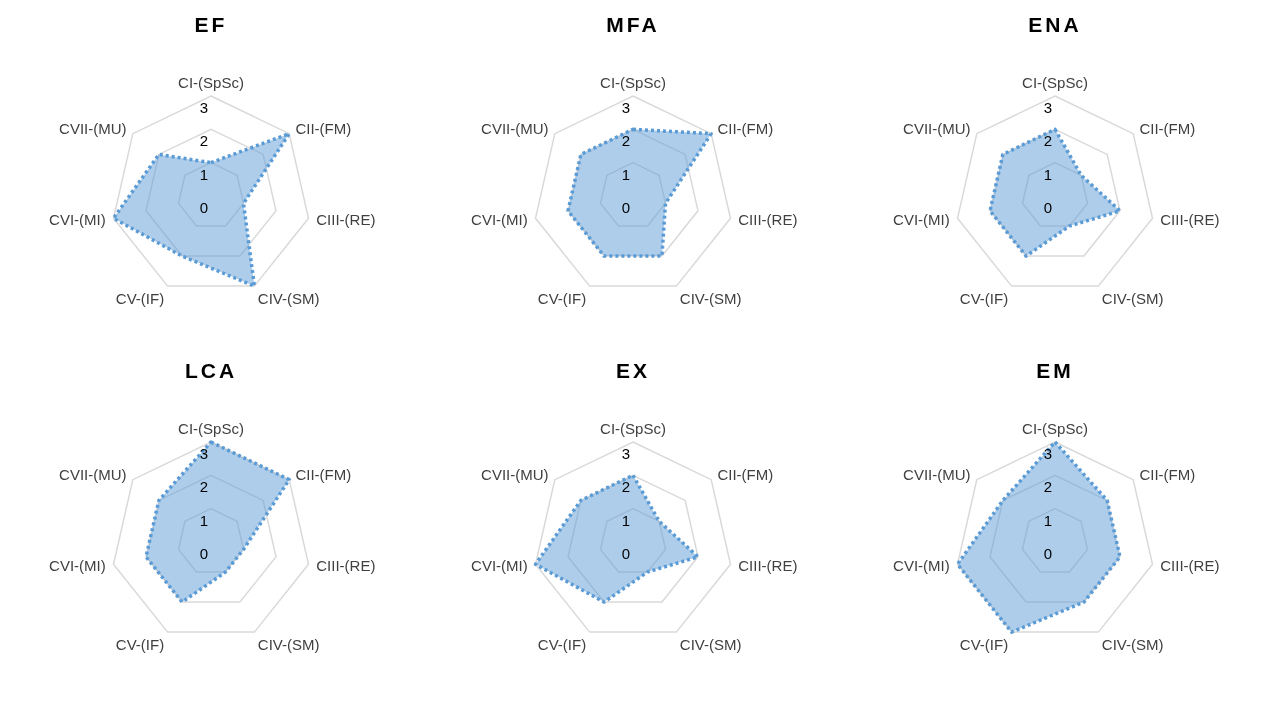  What do you see at coordinates (1055, 371) in the screenshot?
I see `chart-title: EM` at bounding box center [1055, 371].